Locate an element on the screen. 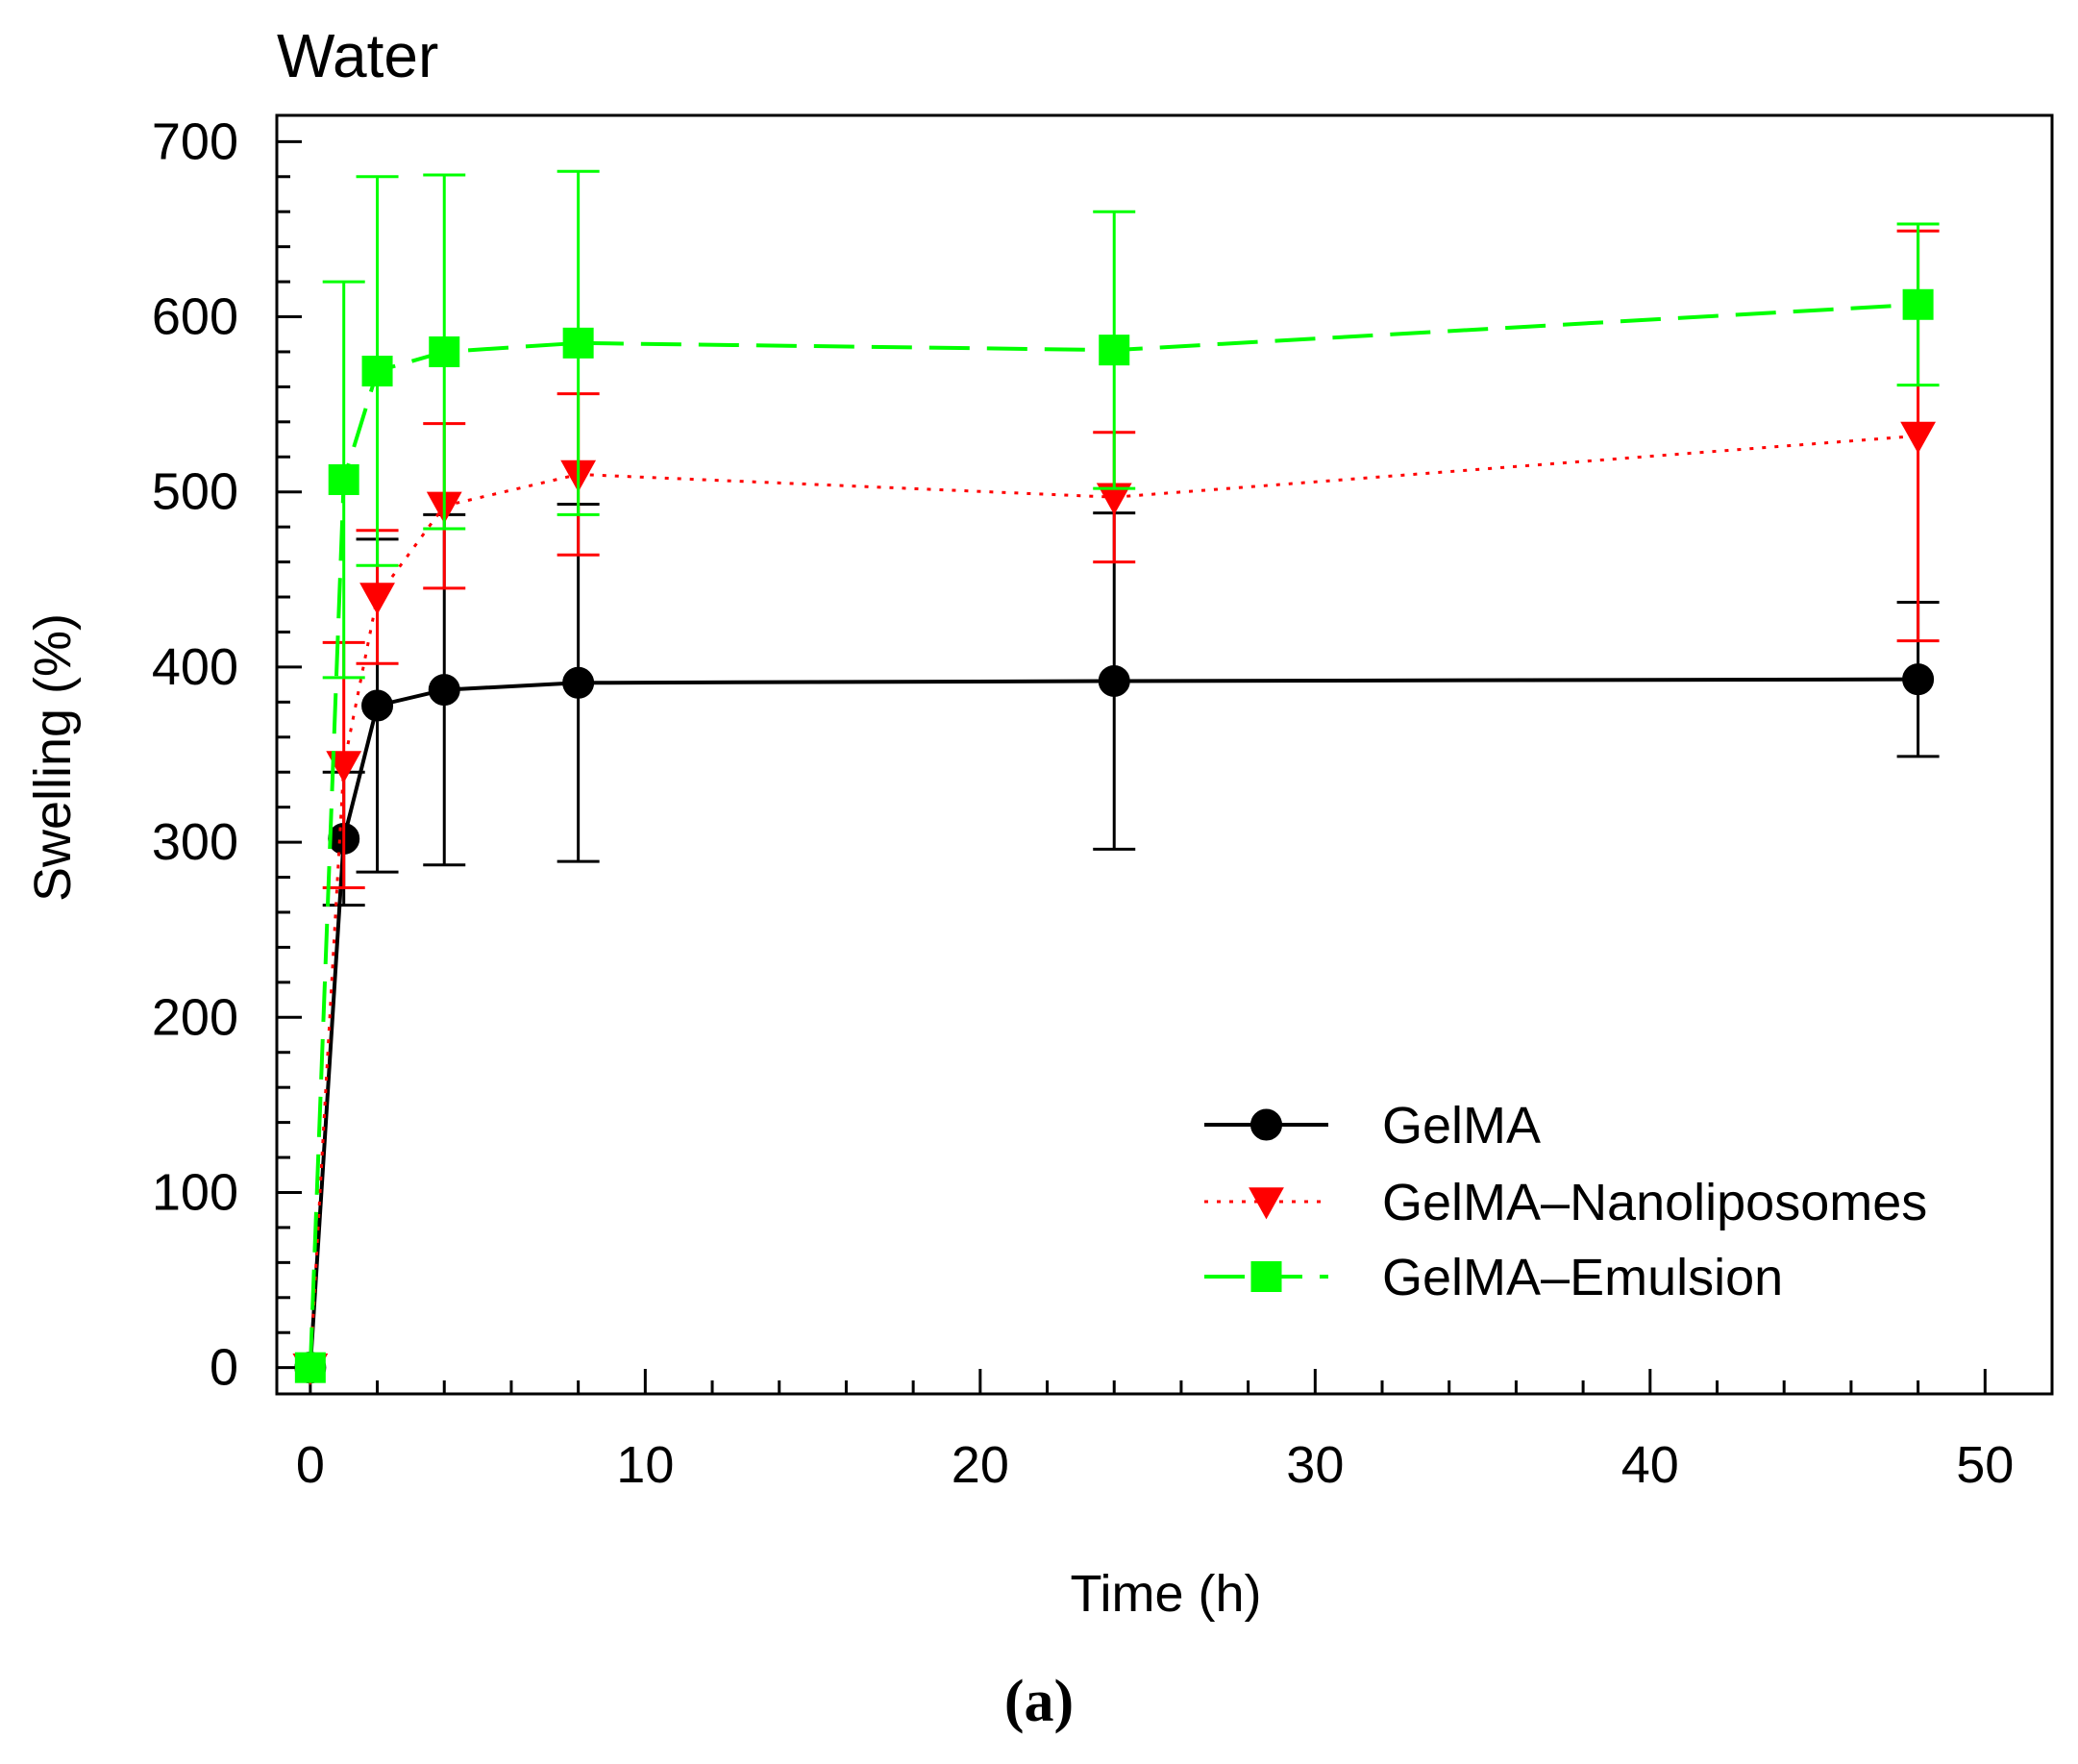 The image size is (2078, 1764). legend-label: GelMA is located at coordinates (1461, 1126).